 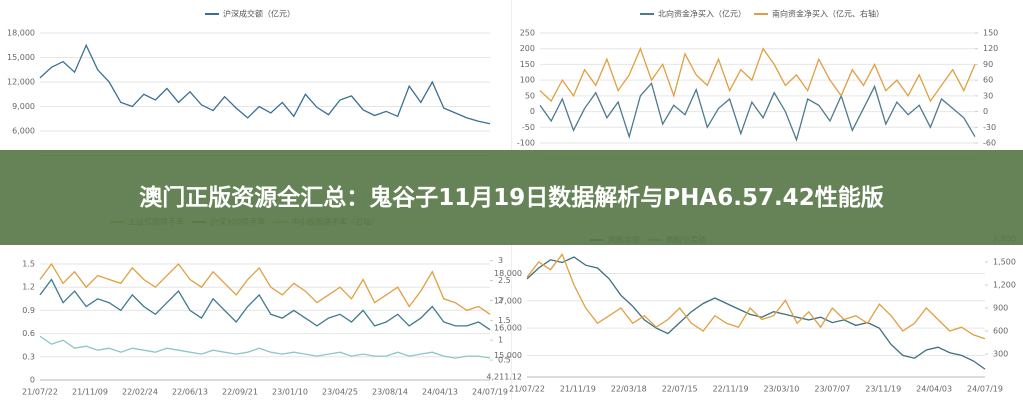 What do you see at coordinates (504, 377) in the screenshot?
I see `y-tick-label: 4,211.12` at bounding box center [504, 377].